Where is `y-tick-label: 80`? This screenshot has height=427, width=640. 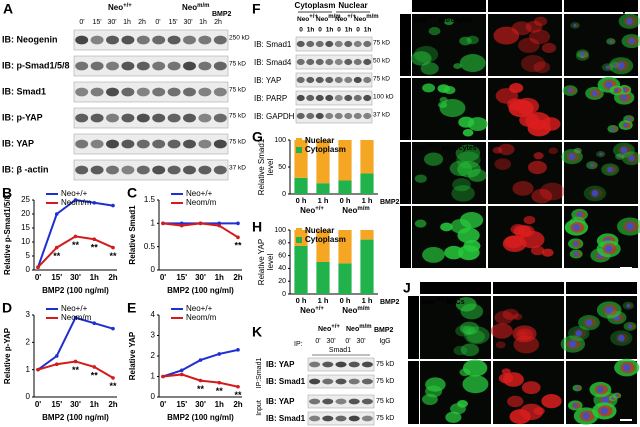 y-tick-label: 80 is located at coordinates (282, 243).